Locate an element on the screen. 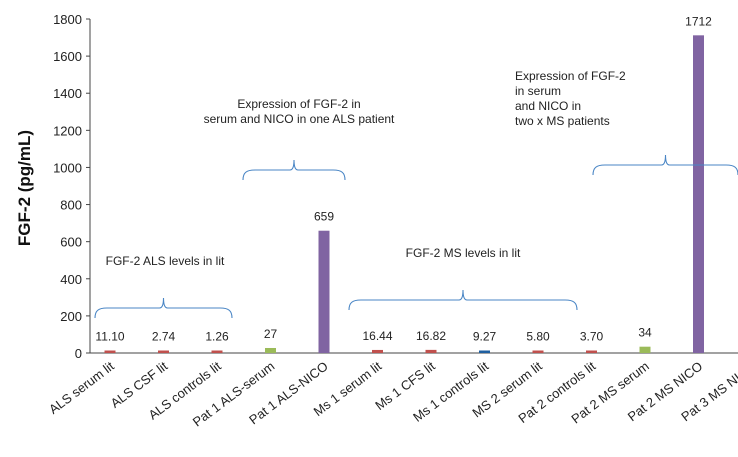  data-label: 27 is located at coordinates (271, 334).